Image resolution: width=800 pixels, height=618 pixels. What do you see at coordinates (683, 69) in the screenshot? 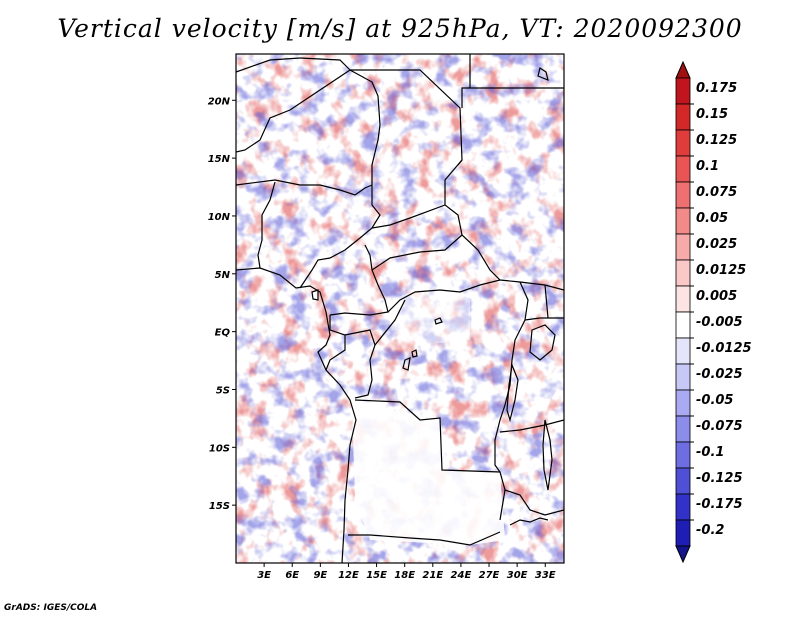
I see `colorbar-top-arrow` at bounding box center [683, 69].